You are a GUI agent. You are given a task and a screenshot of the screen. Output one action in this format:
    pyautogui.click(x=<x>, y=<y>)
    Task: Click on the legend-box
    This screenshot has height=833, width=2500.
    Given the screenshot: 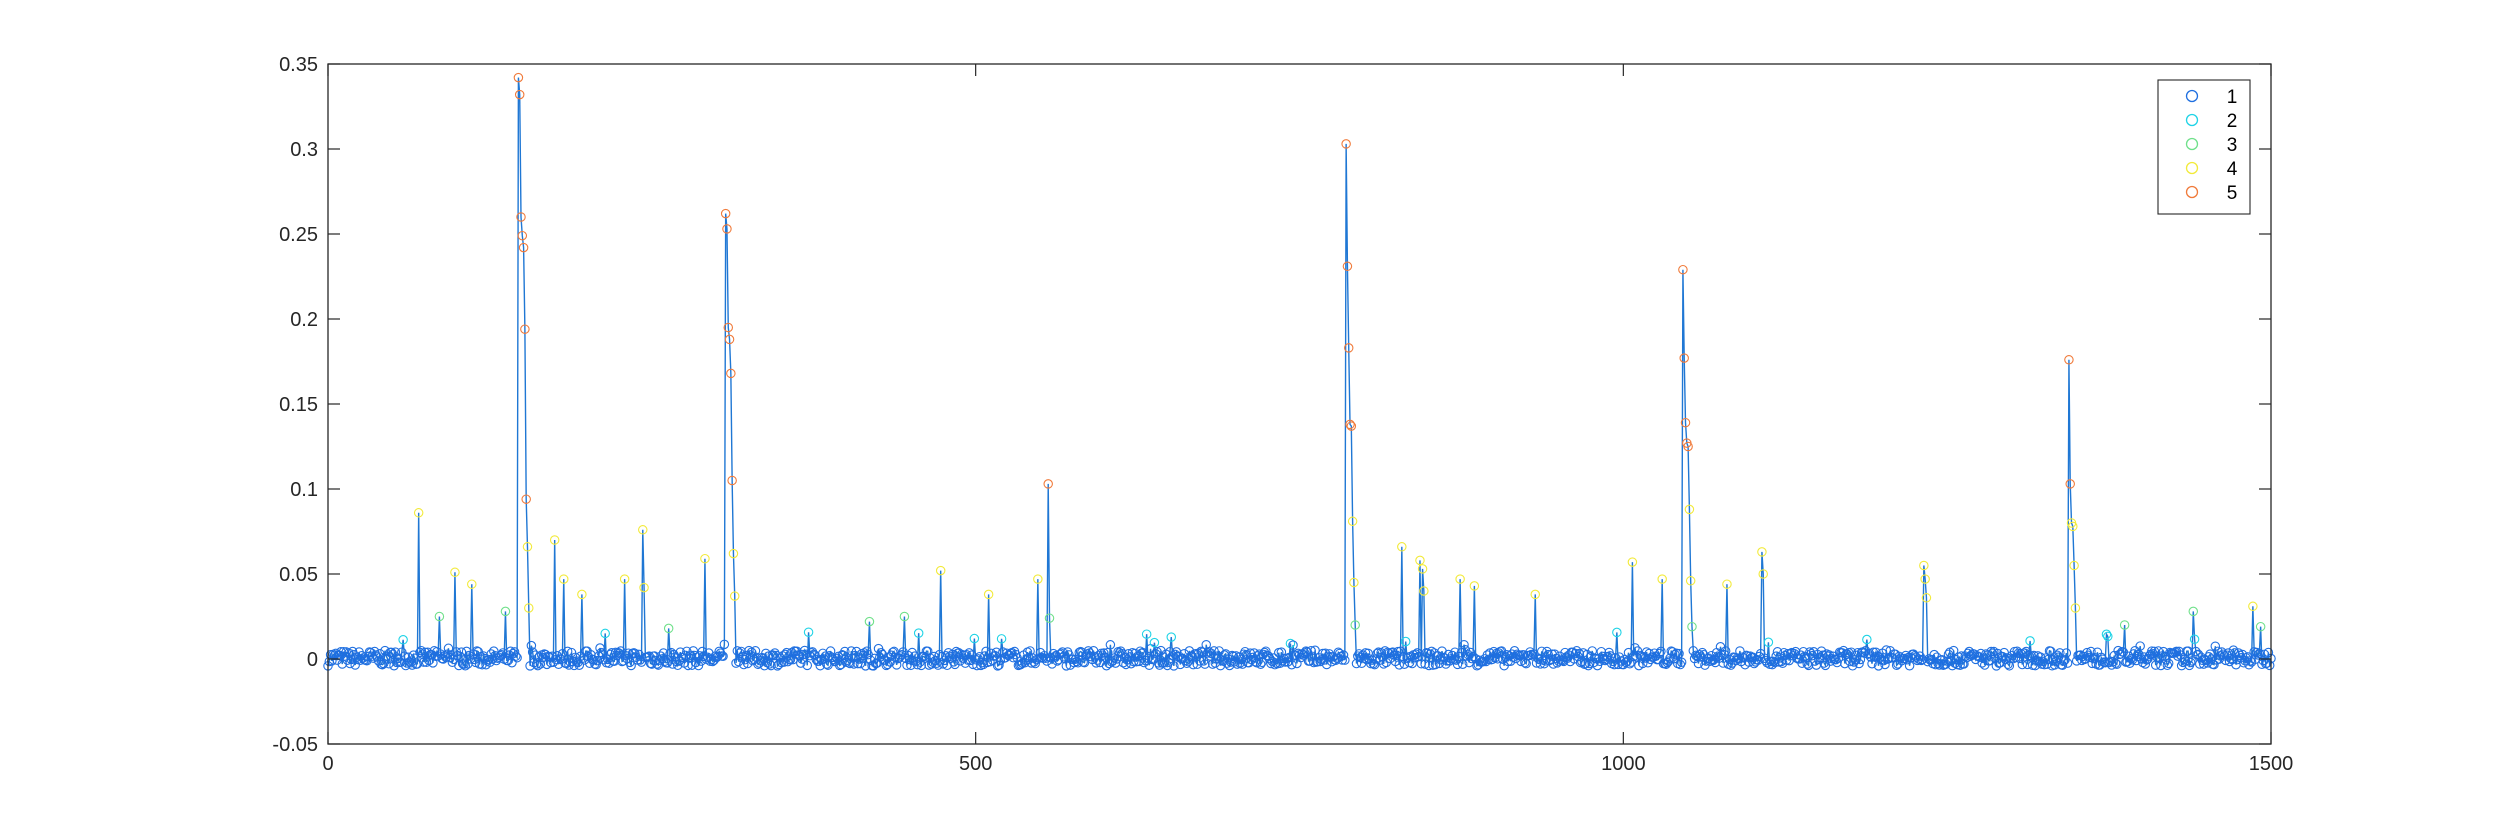 What is the action you would take?
    pyautogui.click(x=2204, y=147)
    